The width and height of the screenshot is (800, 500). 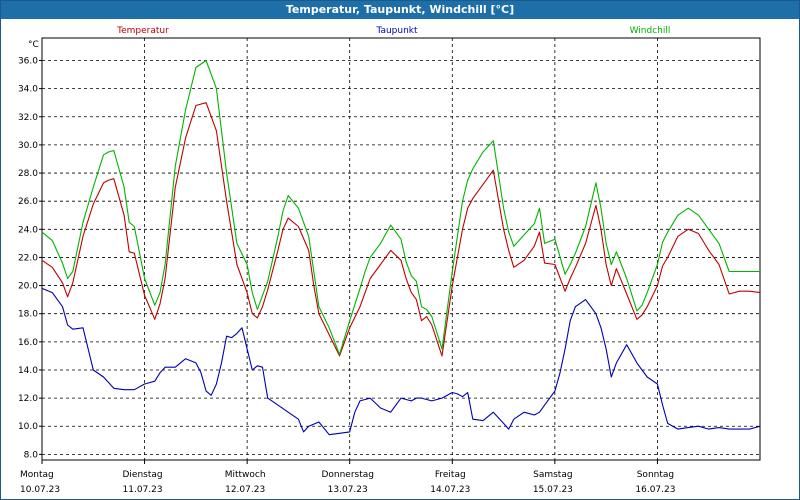 I want to click on x-tick-day: Donnerstag, so click(x=347, y=475).